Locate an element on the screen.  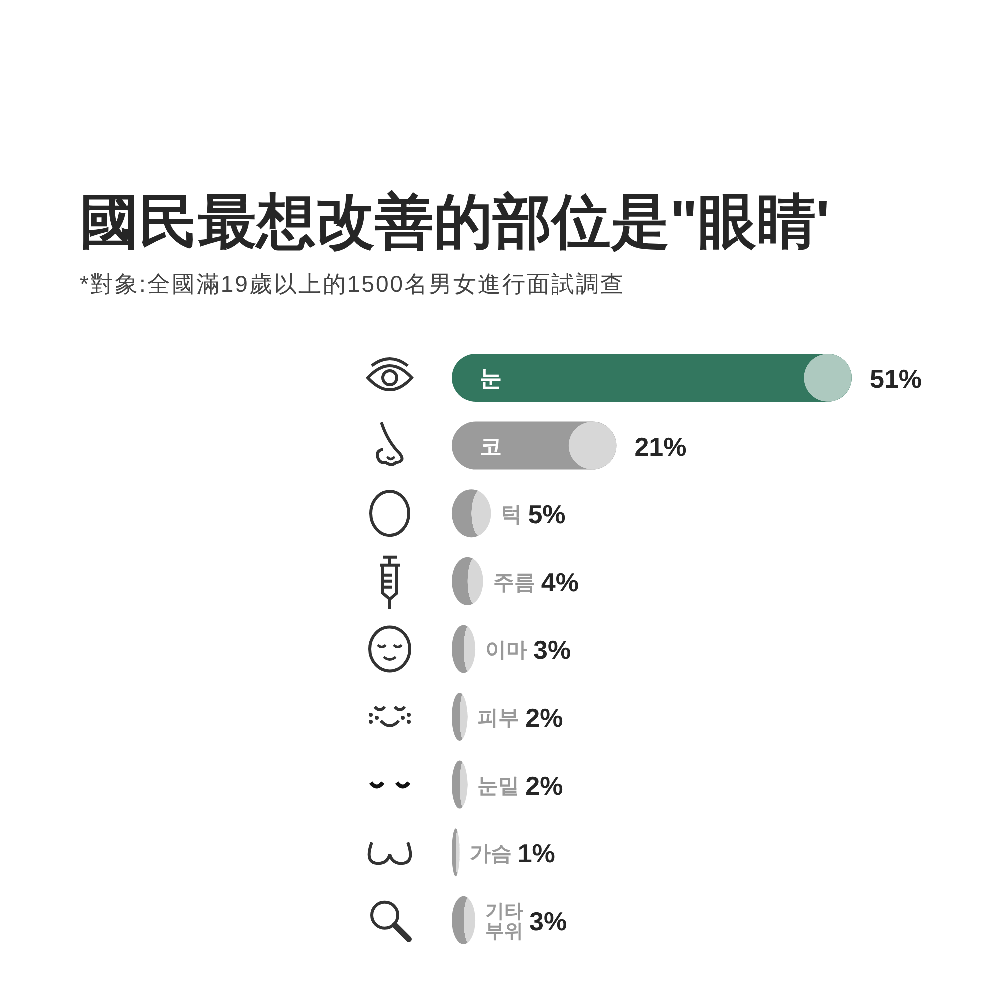
y-tick-label: 주름 is located at coordinates (514, 582).